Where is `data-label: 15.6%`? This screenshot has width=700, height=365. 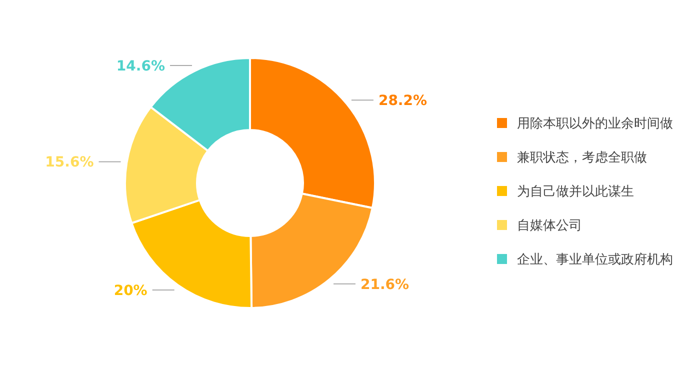 data-label: 15.6% is located at coordinates (69, 162).